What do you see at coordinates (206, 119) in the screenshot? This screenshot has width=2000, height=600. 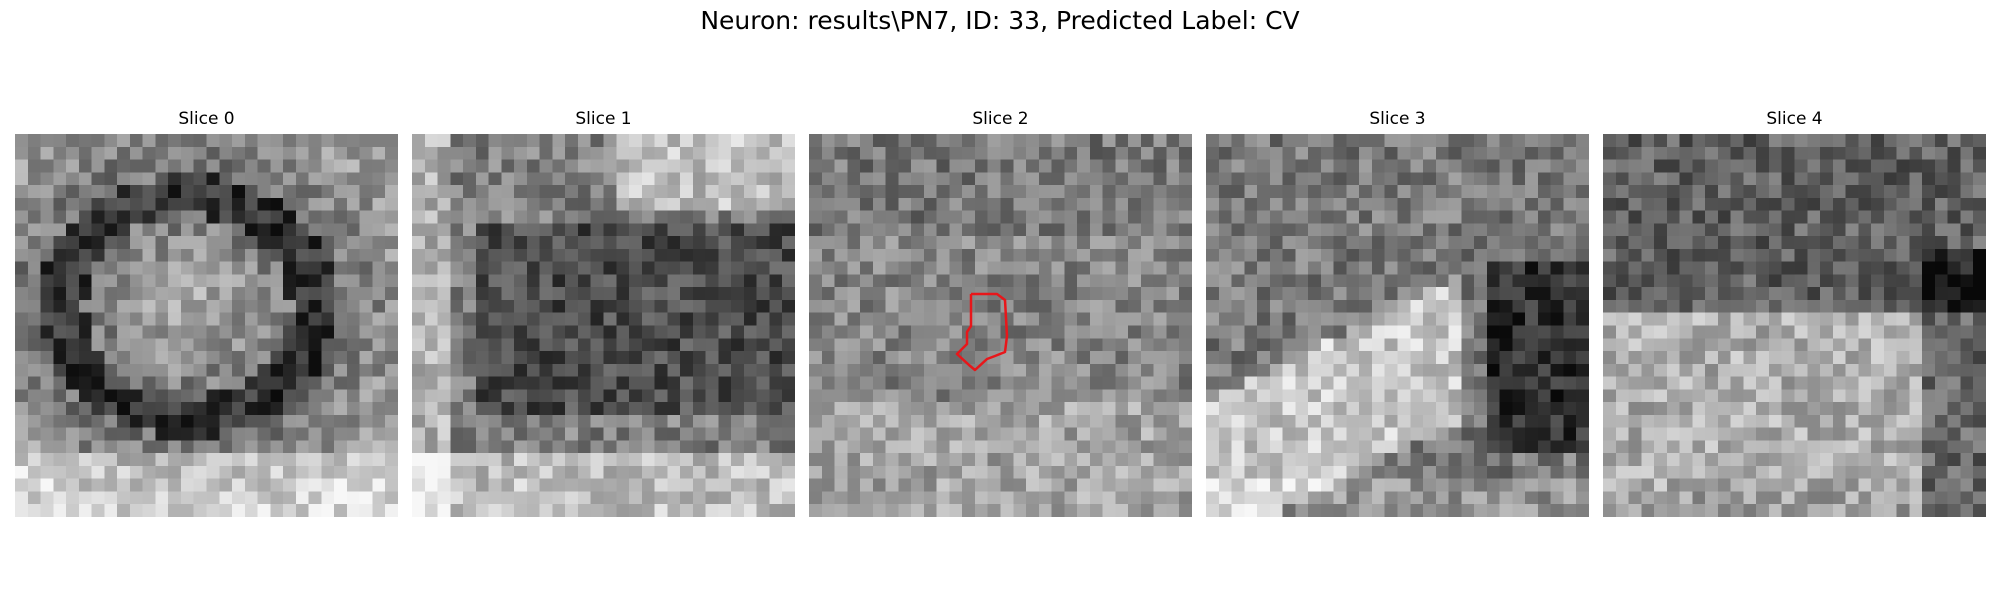 I see `slice-title-0: Slice 0` at bounding box center [206, 119].